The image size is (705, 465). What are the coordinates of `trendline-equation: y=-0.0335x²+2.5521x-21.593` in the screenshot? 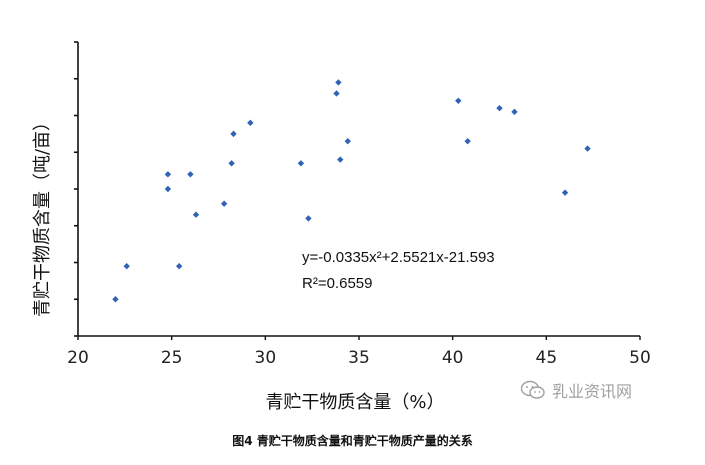 It's located at (398, 257).